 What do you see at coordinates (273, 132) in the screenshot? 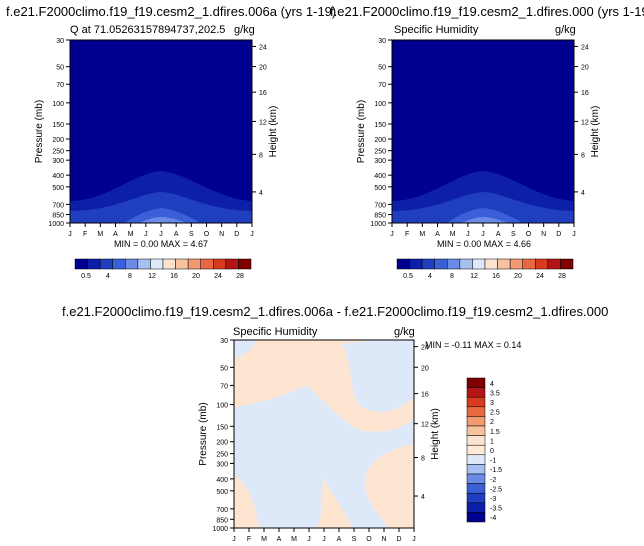
I see `y-right-axis-label: Height (km)` at bounding box center [273, 132].